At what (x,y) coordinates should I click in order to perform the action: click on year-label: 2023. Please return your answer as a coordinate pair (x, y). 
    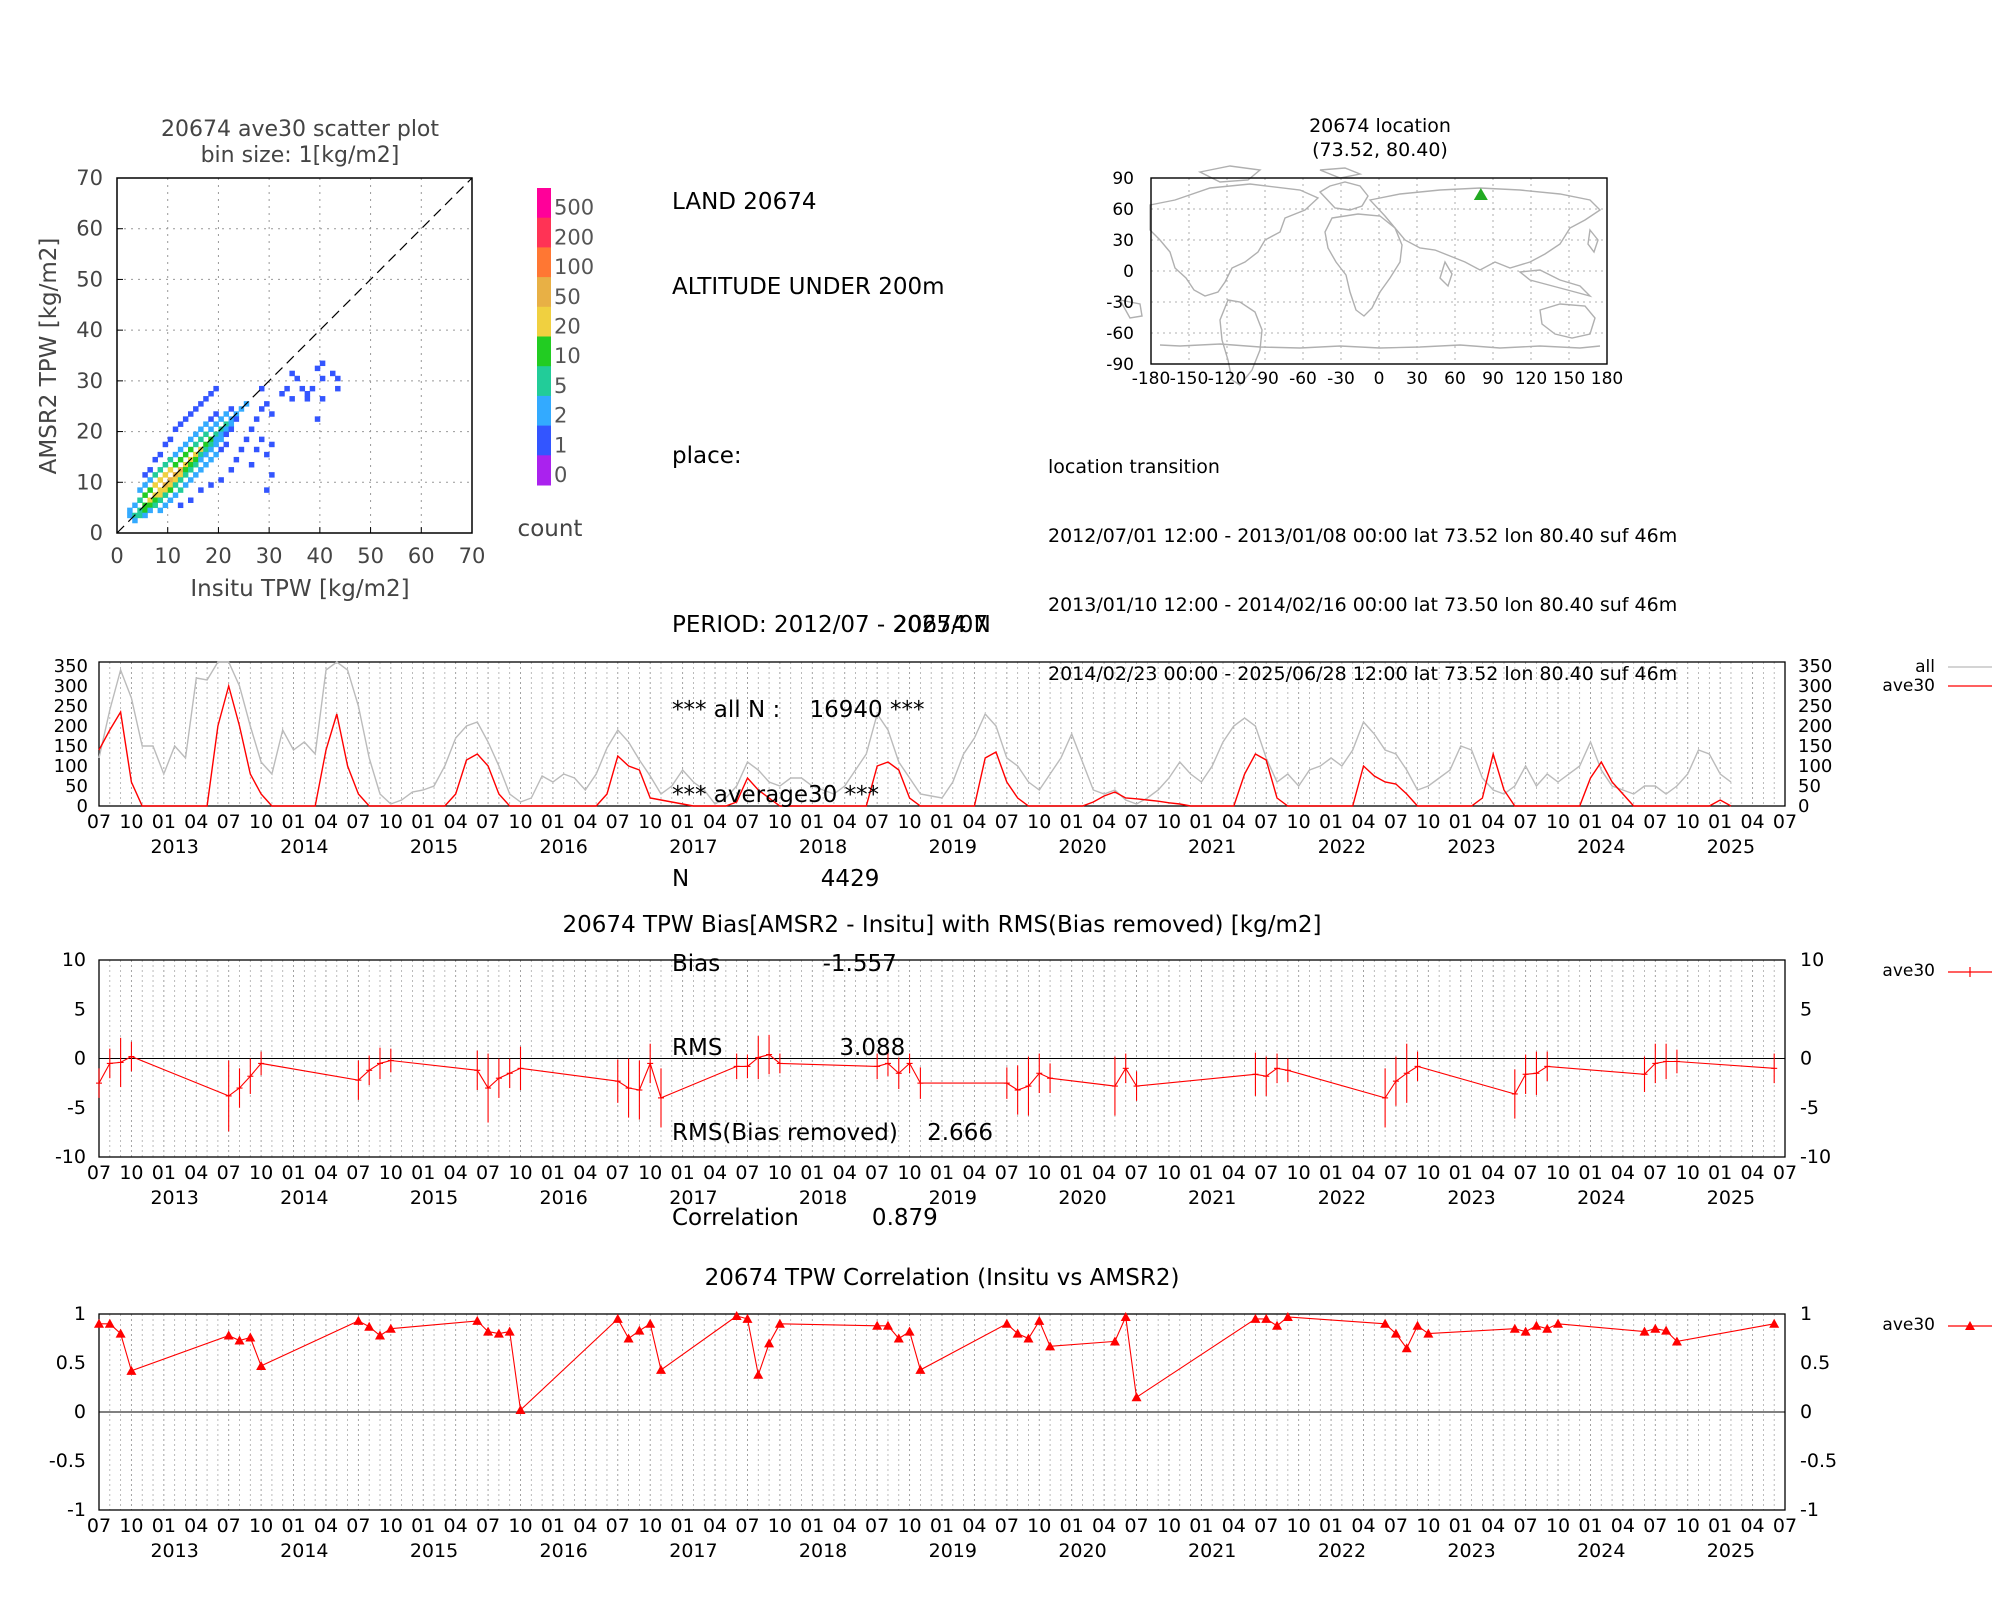
    Looking at the image, I should click on (1471, 1551).